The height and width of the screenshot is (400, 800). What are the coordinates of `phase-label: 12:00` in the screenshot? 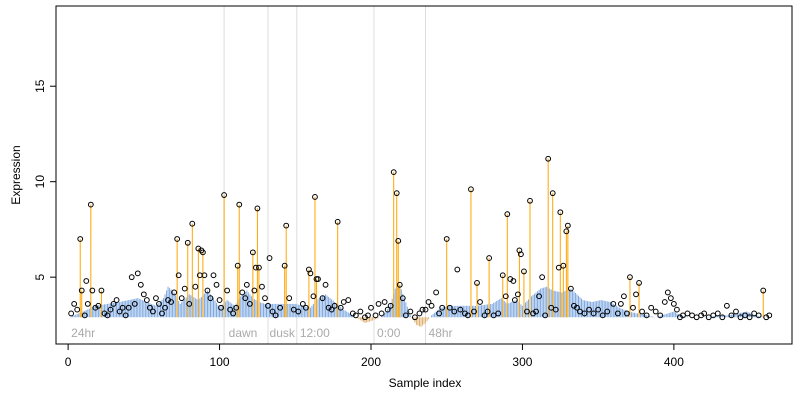 It's located at (315, 333).